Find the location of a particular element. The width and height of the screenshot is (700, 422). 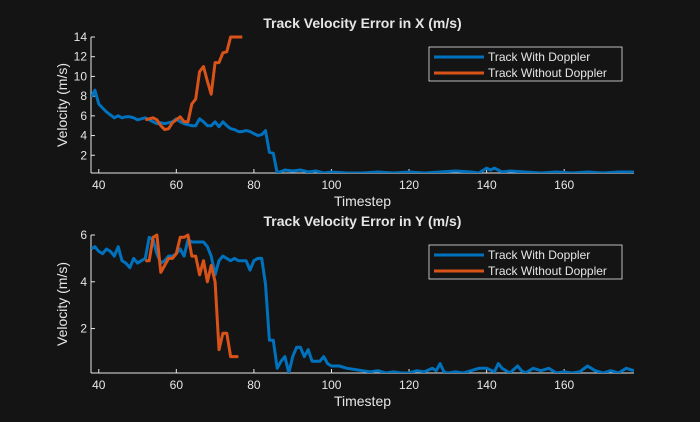

y-tick-label: 12 is located at coordinates (81, 57).